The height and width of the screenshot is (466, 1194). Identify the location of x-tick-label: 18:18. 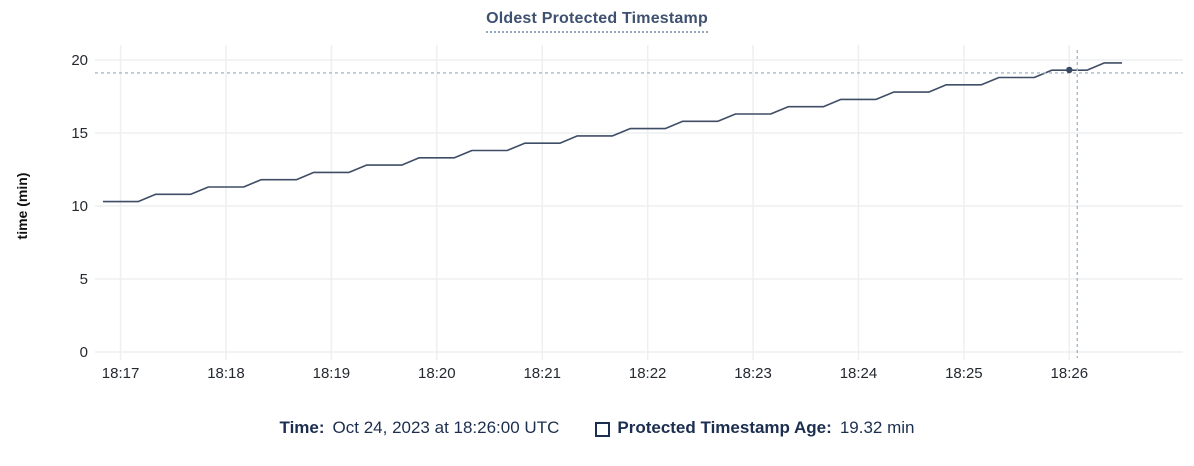
(226, 373).